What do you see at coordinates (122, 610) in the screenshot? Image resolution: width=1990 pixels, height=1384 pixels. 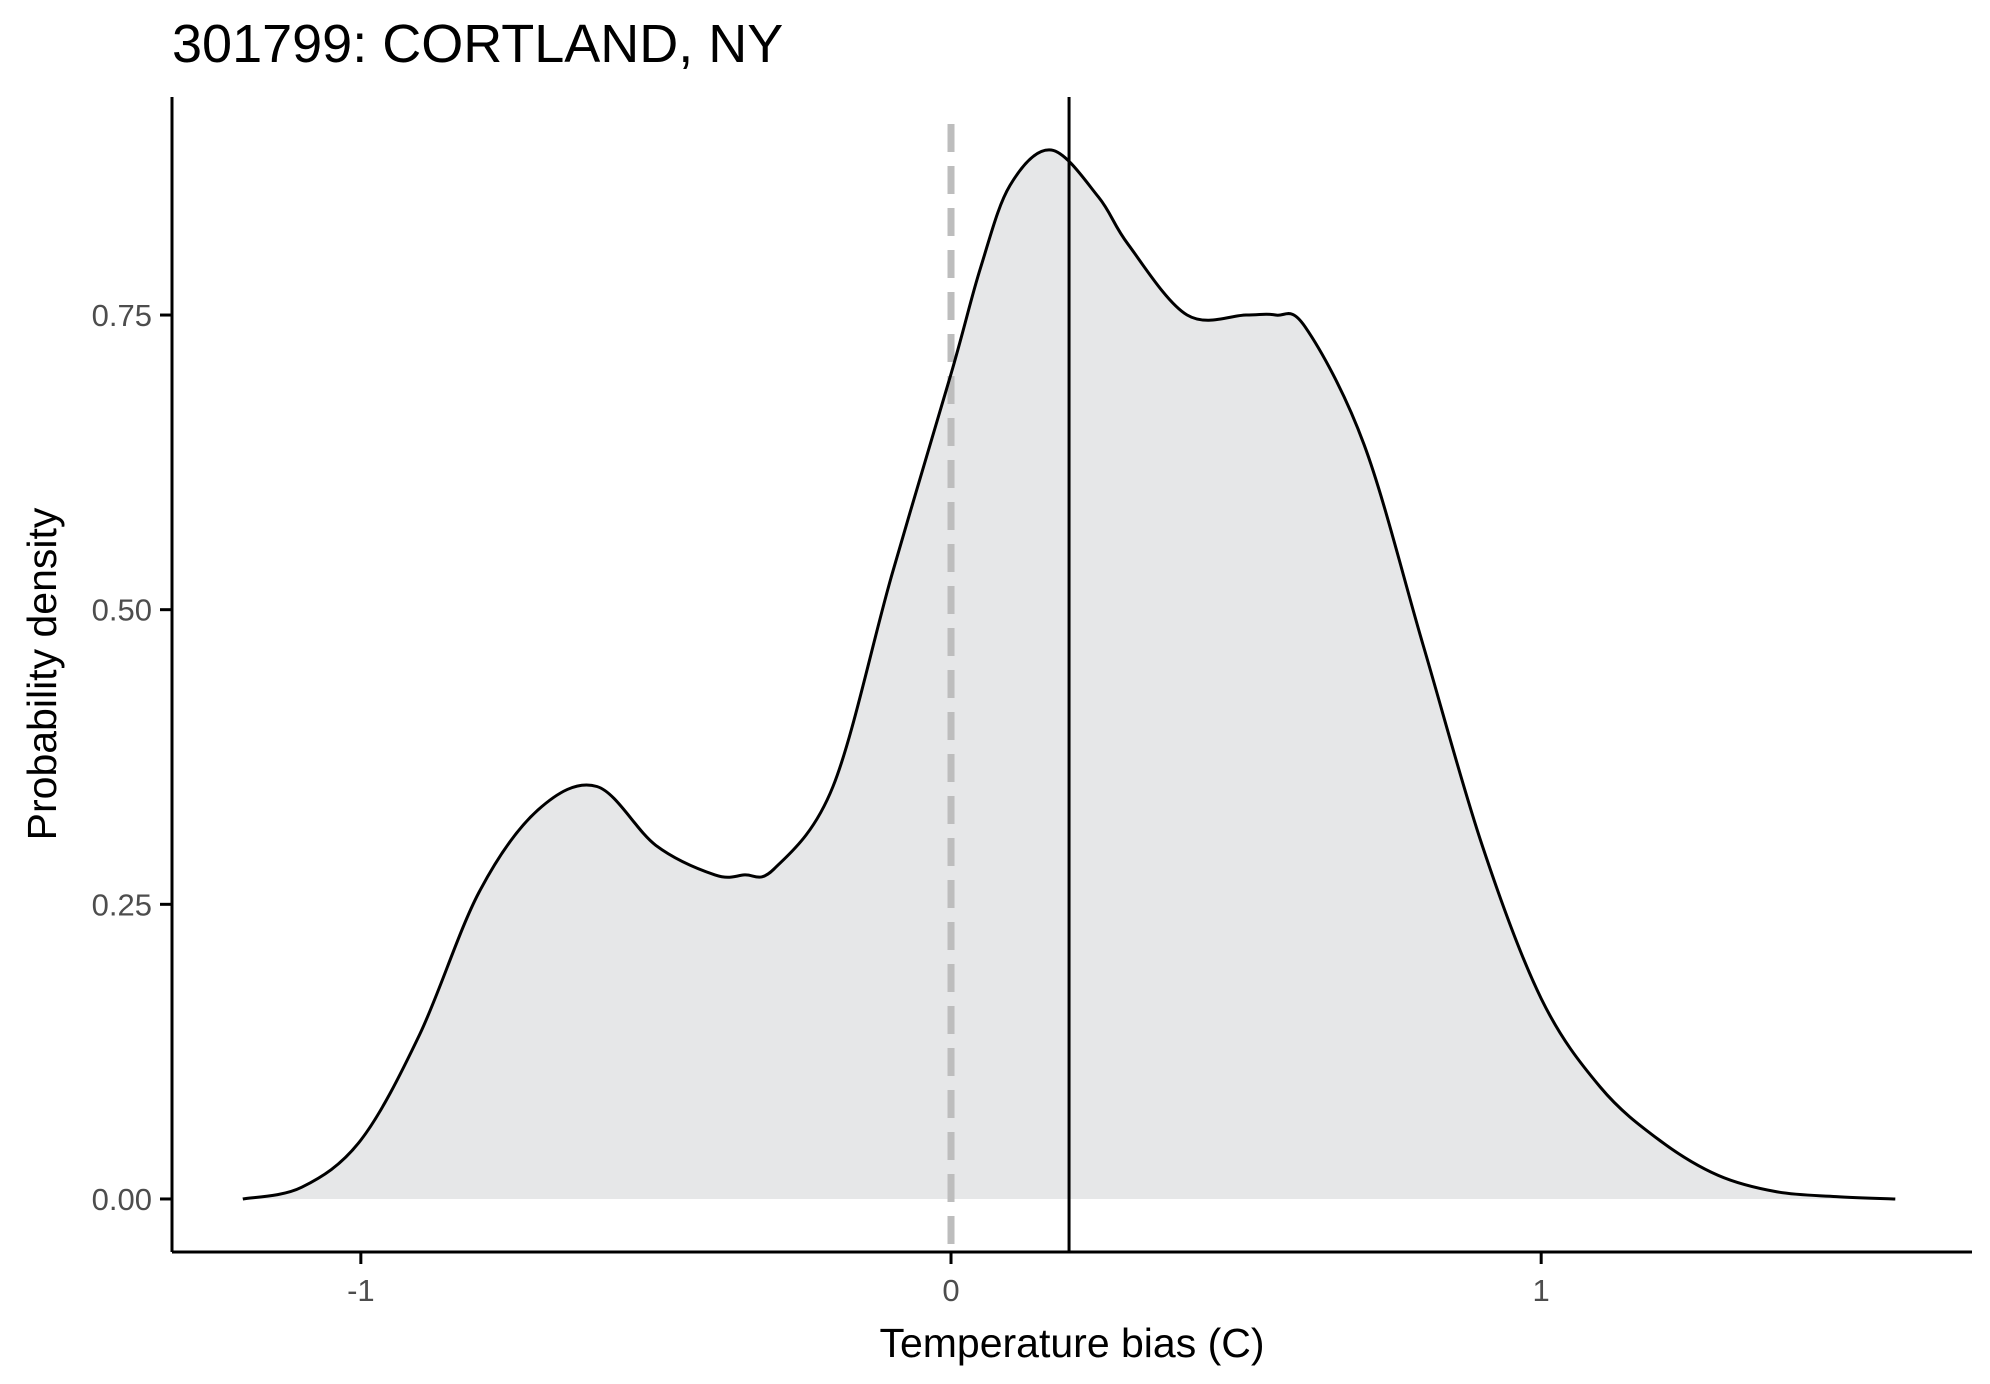 I see `y-tick-label: 0.50` at bounding box center [122, 610].